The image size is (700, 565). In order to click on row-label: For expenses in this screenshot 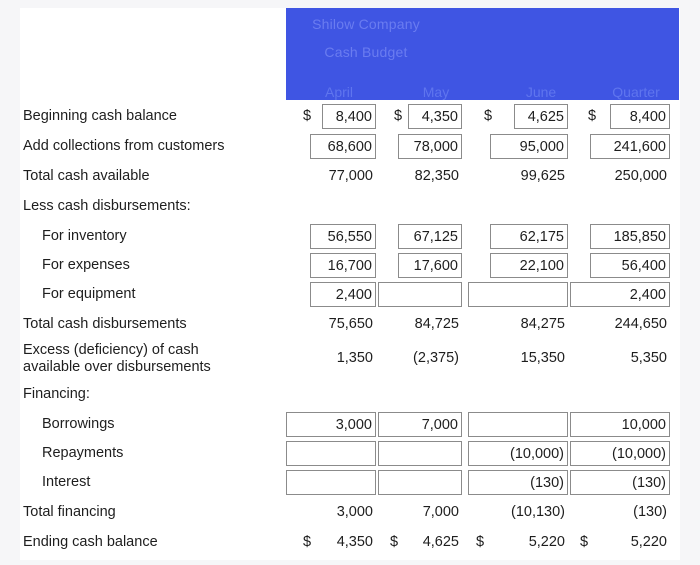, I will do `click(86, 265)`.